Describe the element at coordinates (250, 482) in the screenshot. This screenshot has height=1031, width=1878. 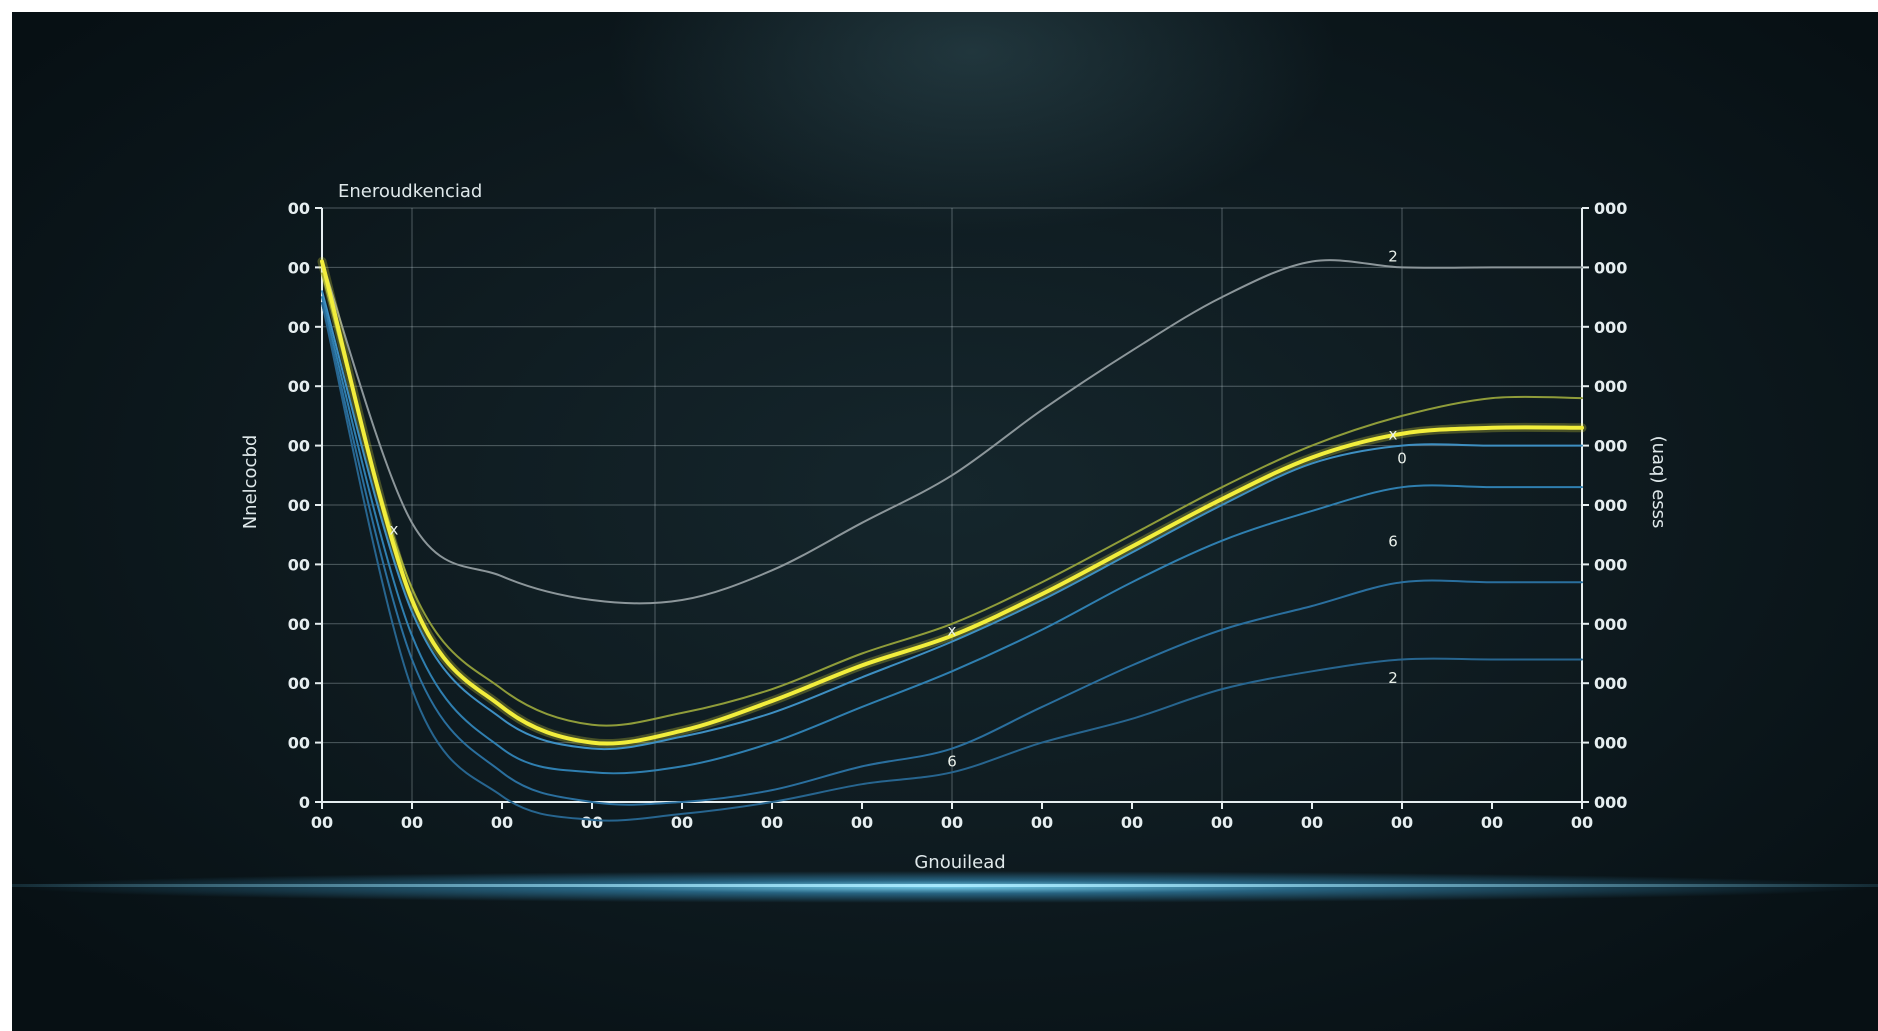
I see `y-axis-label: Nnelcocbd` at that location.